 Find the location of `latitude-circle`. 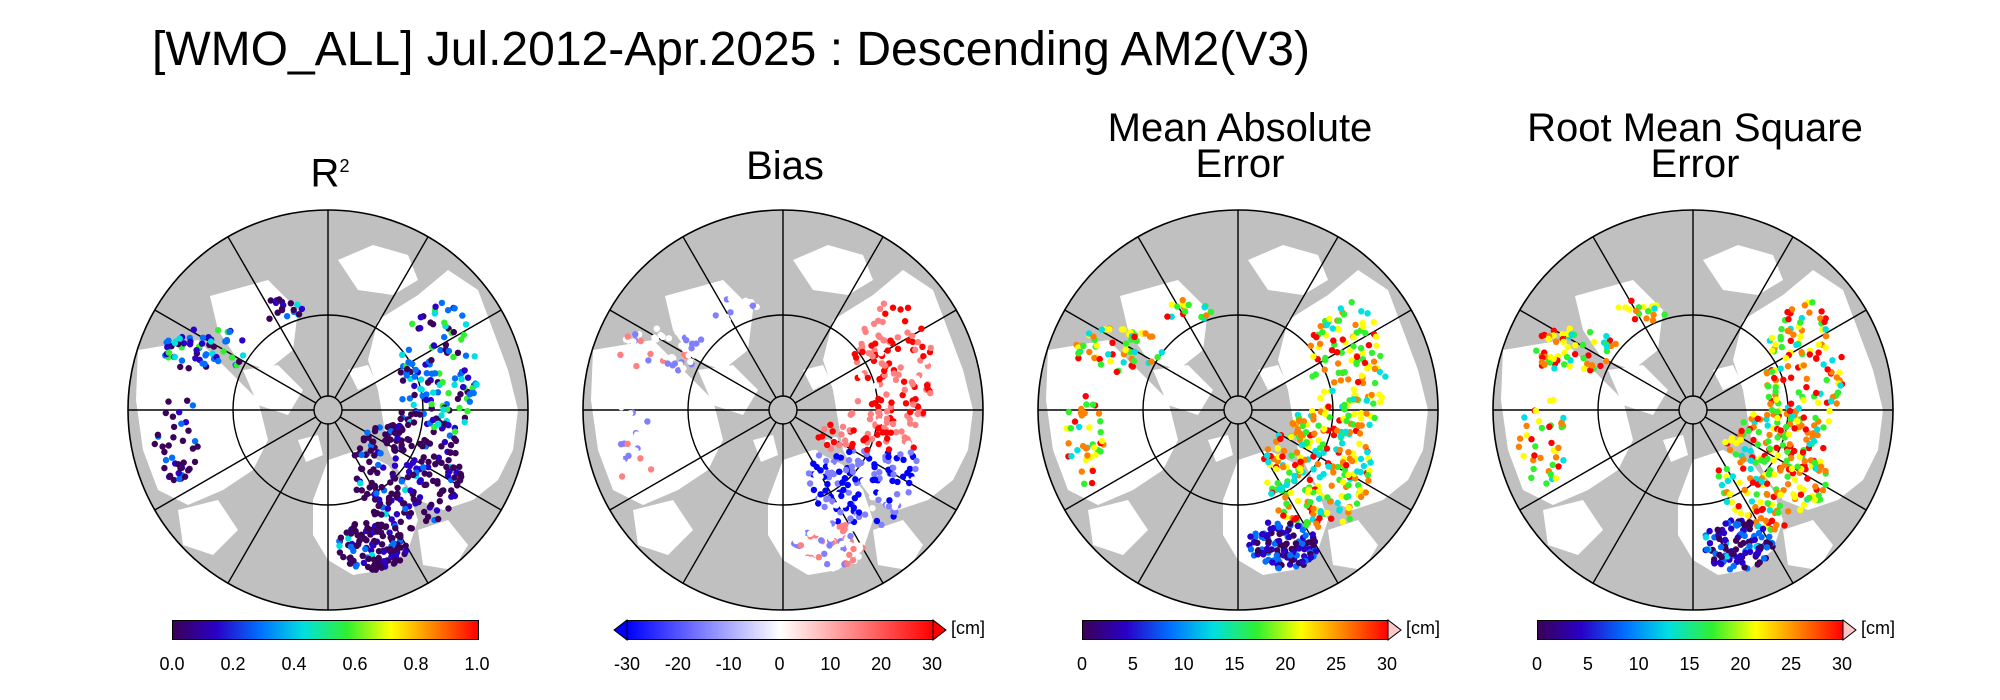

latitude-circle is located at coordinates (328, 410).